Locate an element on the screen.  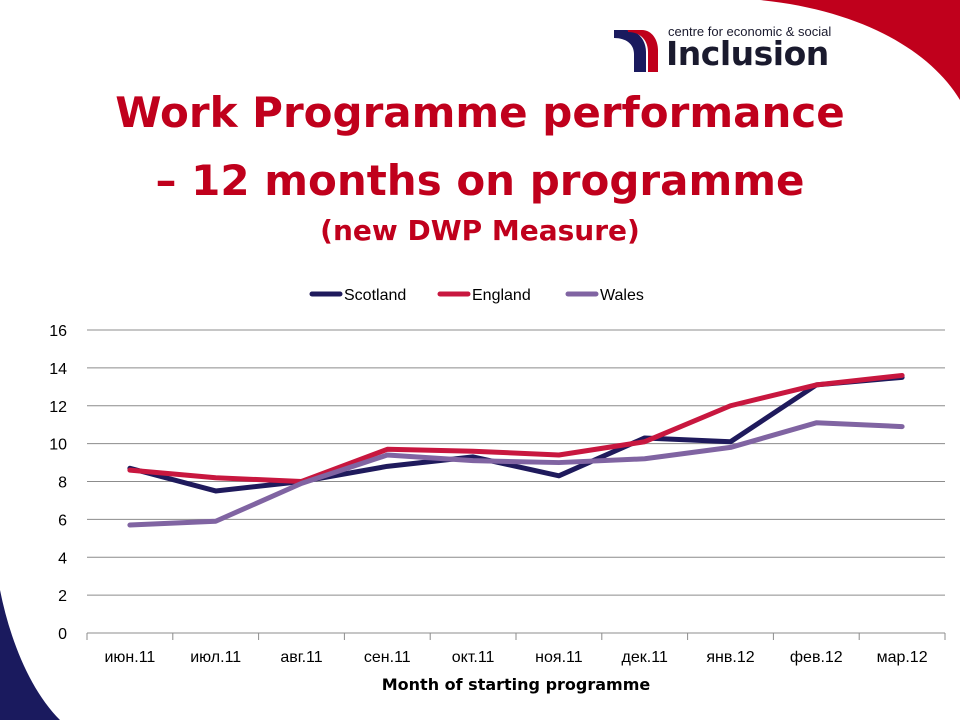
logo-small-text: centre for economic & social is located at coordinates (750, 31).